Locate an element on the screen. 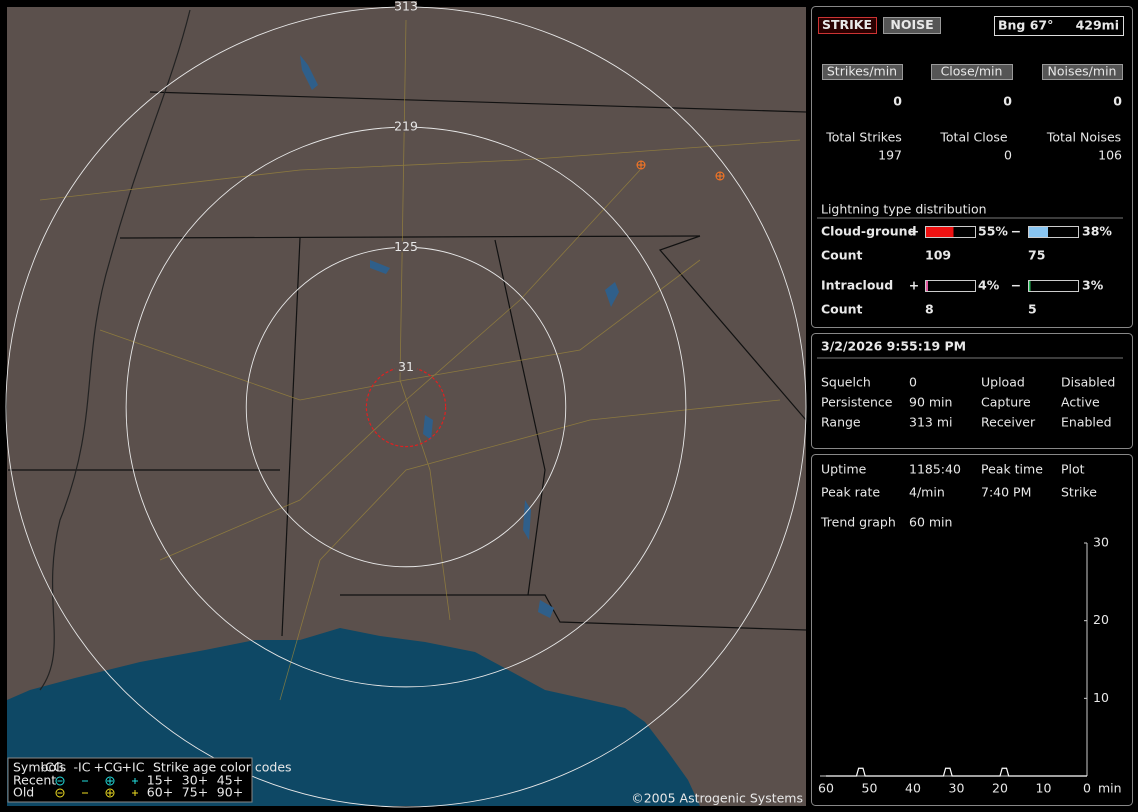  percent: 55% is located at coordinates (993, 231).